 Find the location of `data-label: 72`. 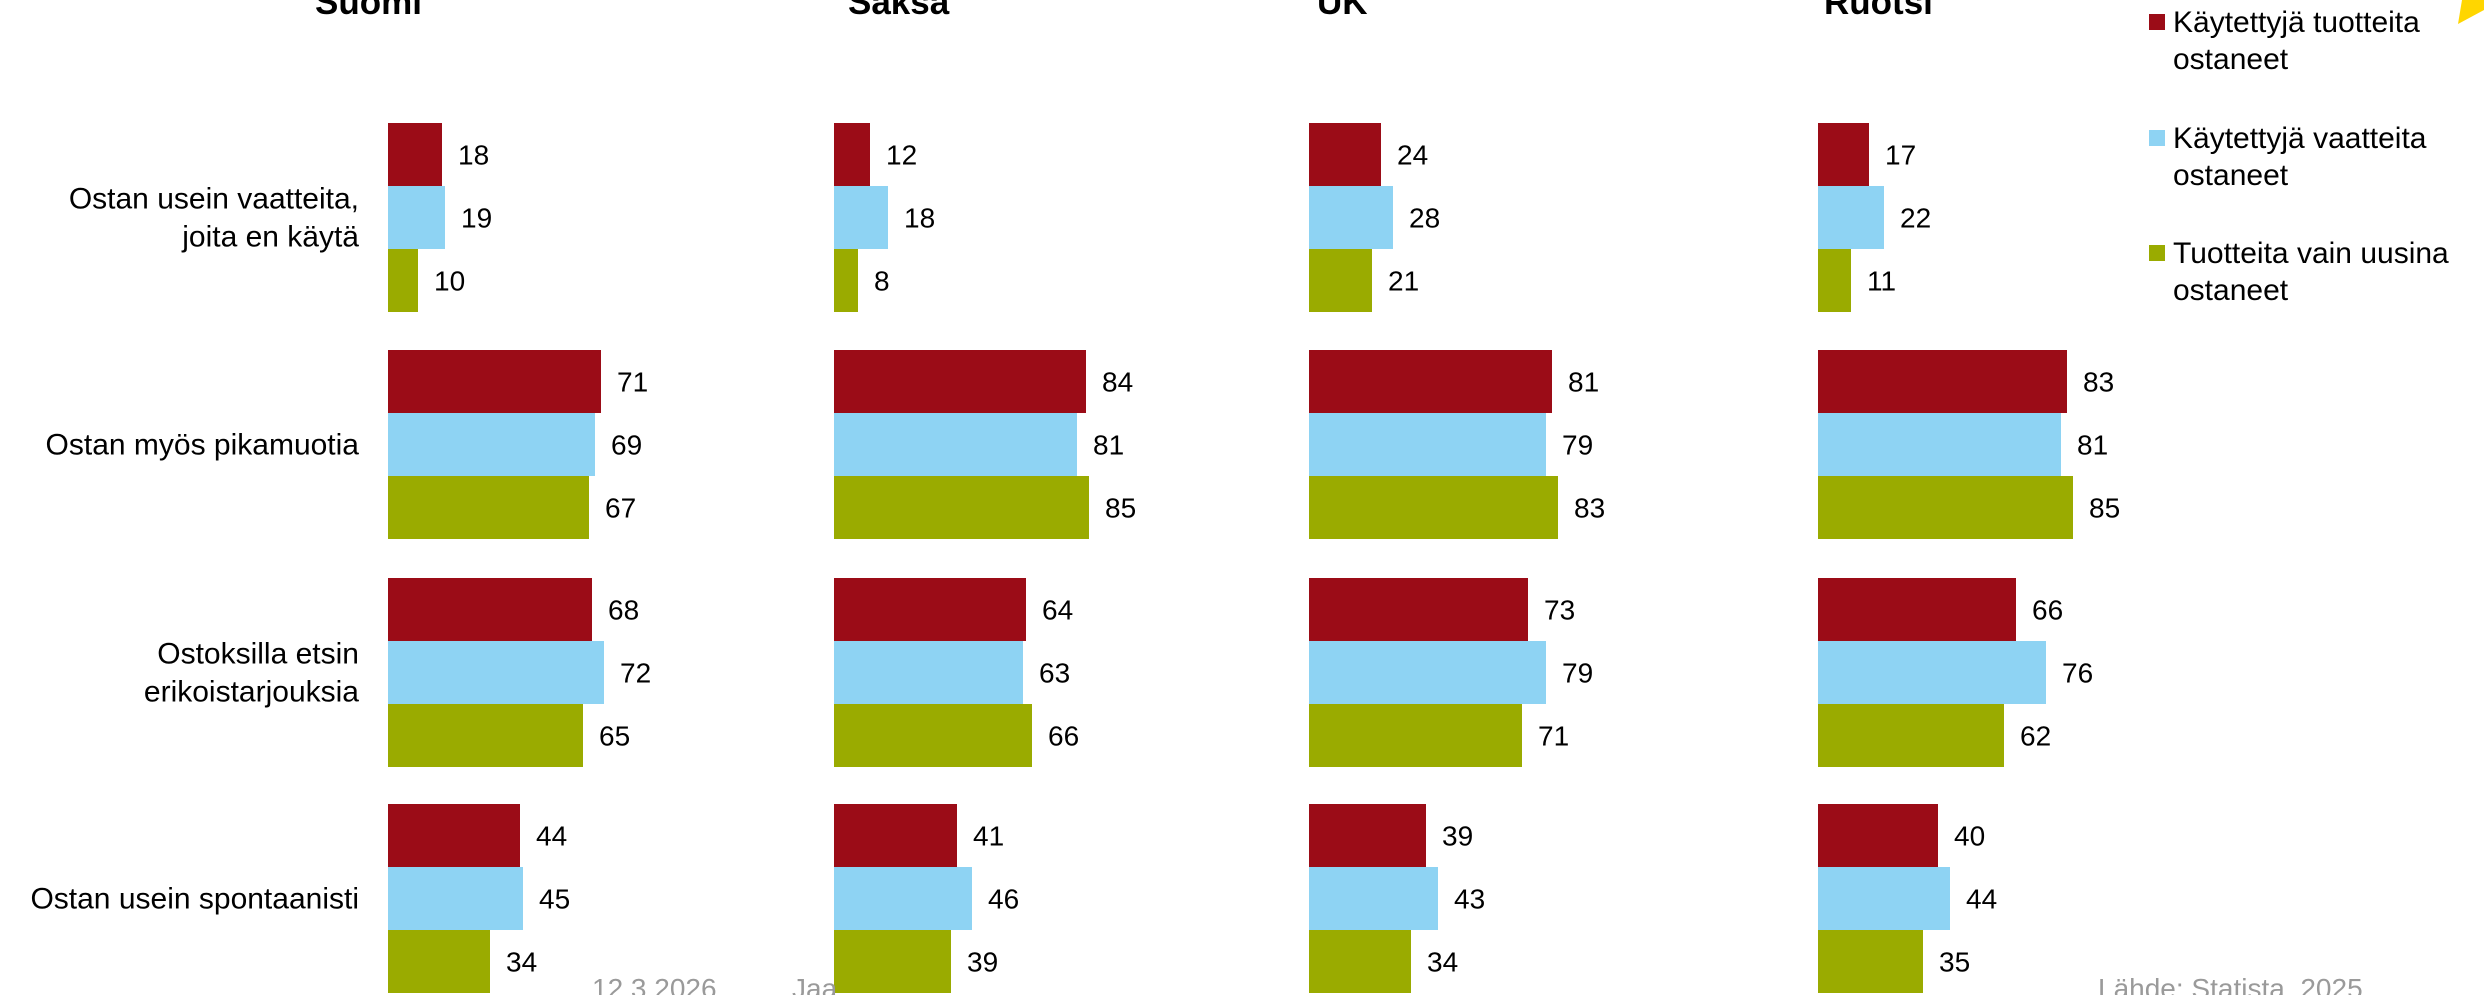

data-label: 72 is located at coordinates (635, 673).